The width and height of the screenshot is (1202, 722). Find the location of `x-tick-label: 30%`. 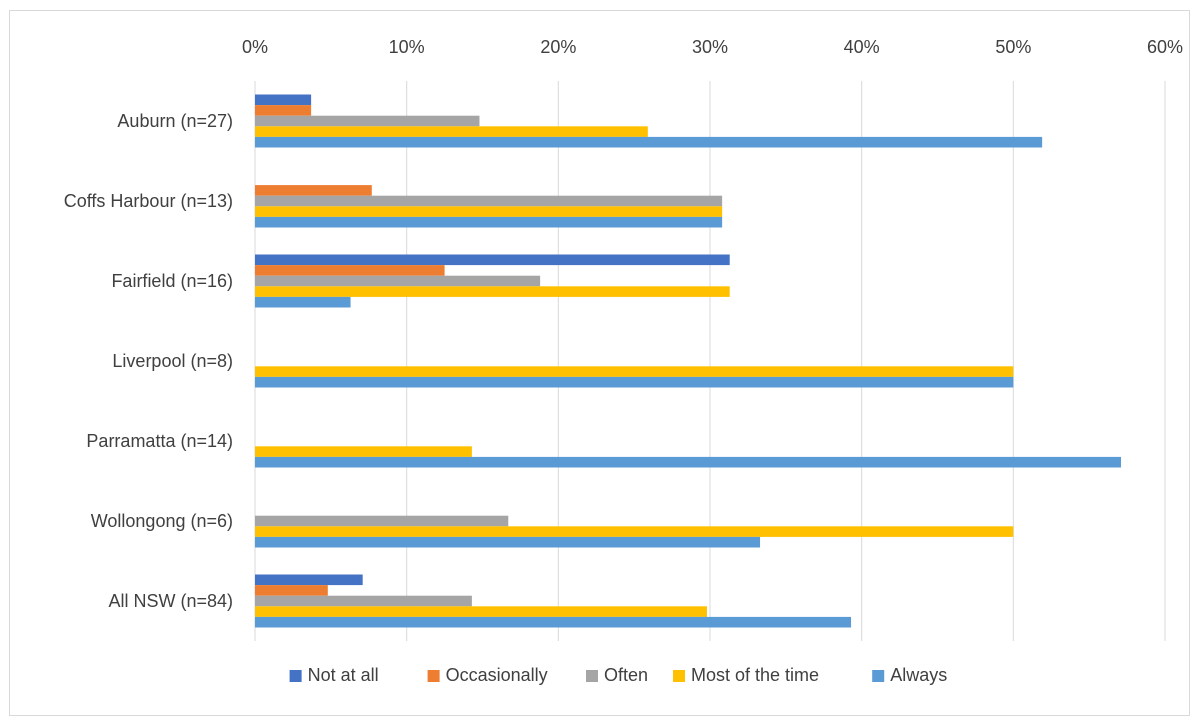

x-tick-label: 30% is located at coordinates (710, 47).